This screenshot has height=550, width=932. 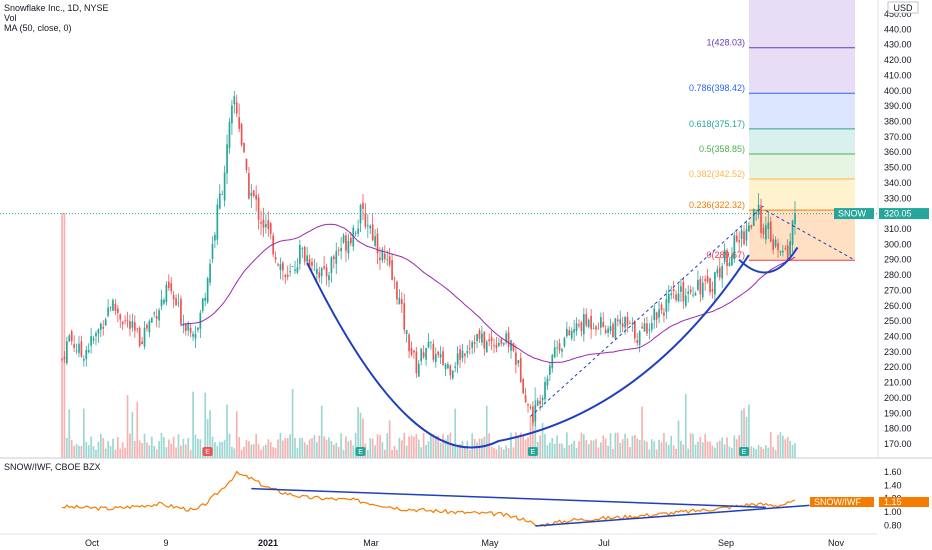 What do you see at coordinates (92, 543) in the screenshot?
I see `time-tick-label: Oct` at bounding box center [92, 543].